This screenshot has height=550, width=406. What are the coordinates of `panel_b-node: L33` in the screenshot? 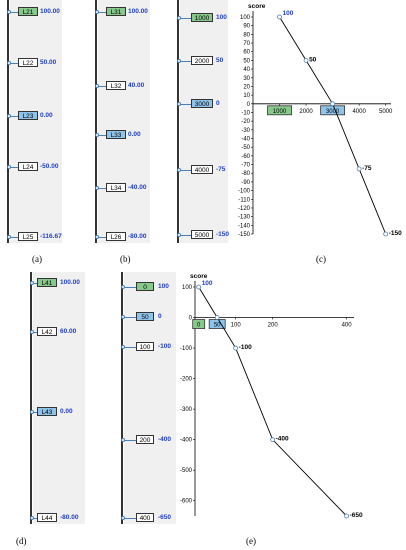 It's located at (116, 134).